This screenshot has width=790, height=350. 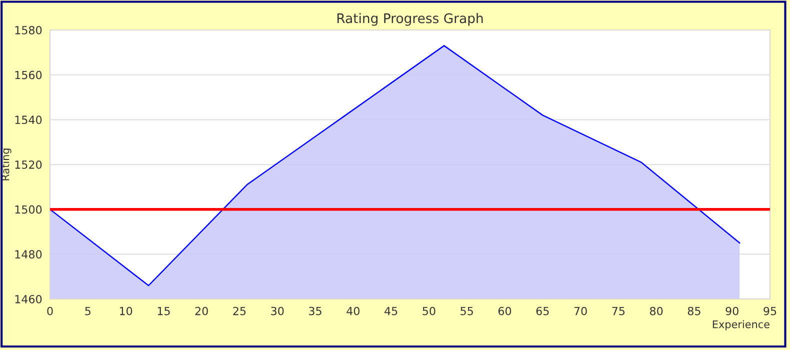 What do you see at coordinates (28, 30) in the screenshot?
I see `y-tick-label: 1580` at bounding box center [28, 30].